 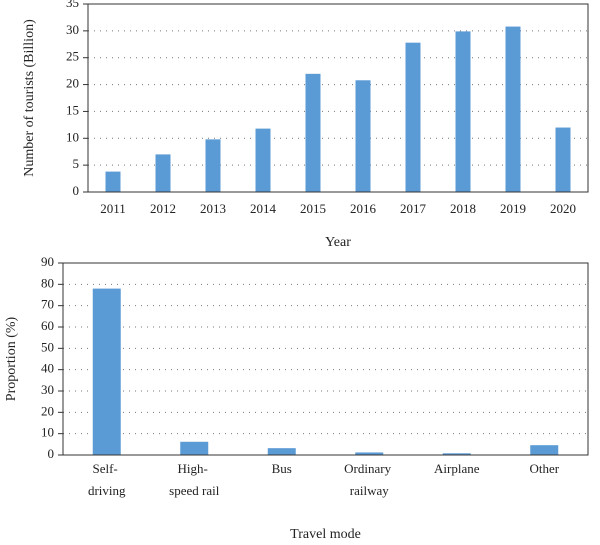 What do you see at coordinates (194, 479) in the screenshot?
I see `x-tick-label: High- speed rail` at bounding box center [194, 479].